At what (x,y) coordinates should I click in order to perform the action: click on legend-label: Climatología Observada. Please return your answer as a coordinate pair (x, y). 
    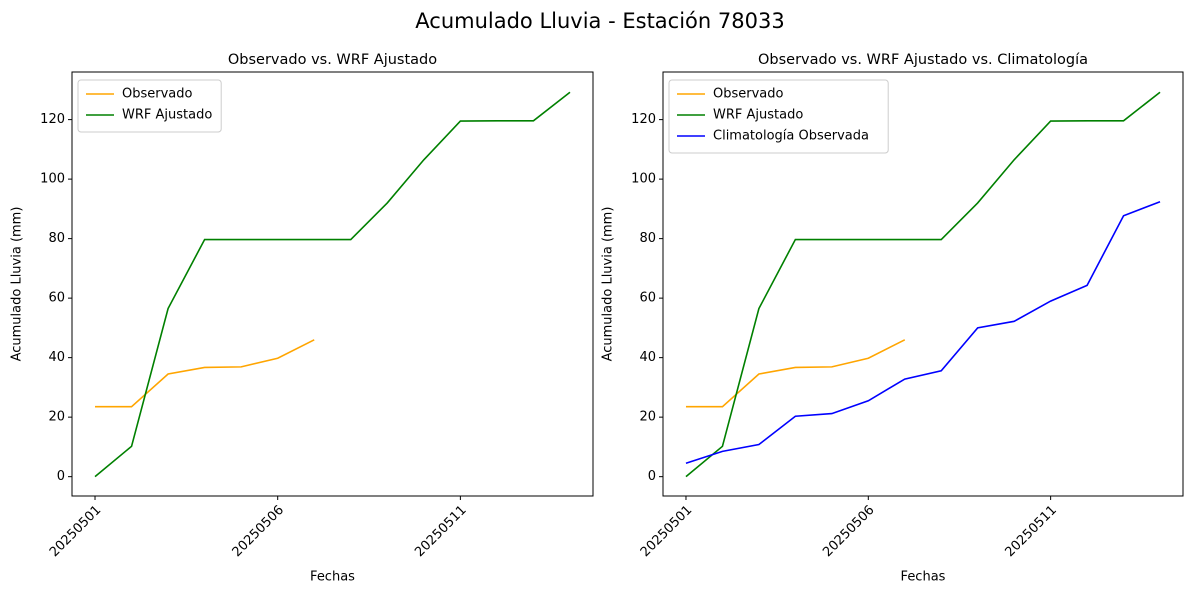
    Looking at the image, I should click on (791, 136).